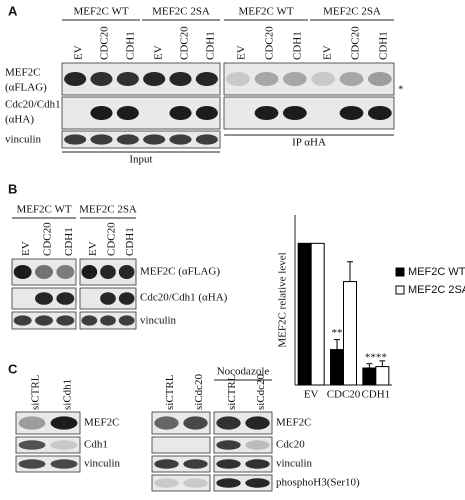 This screenshot has height=500, width=465. Describe the element at coordinates (33, 105) in the screenshot. I see `row-label: Cdc20/Cdh1` at that location.